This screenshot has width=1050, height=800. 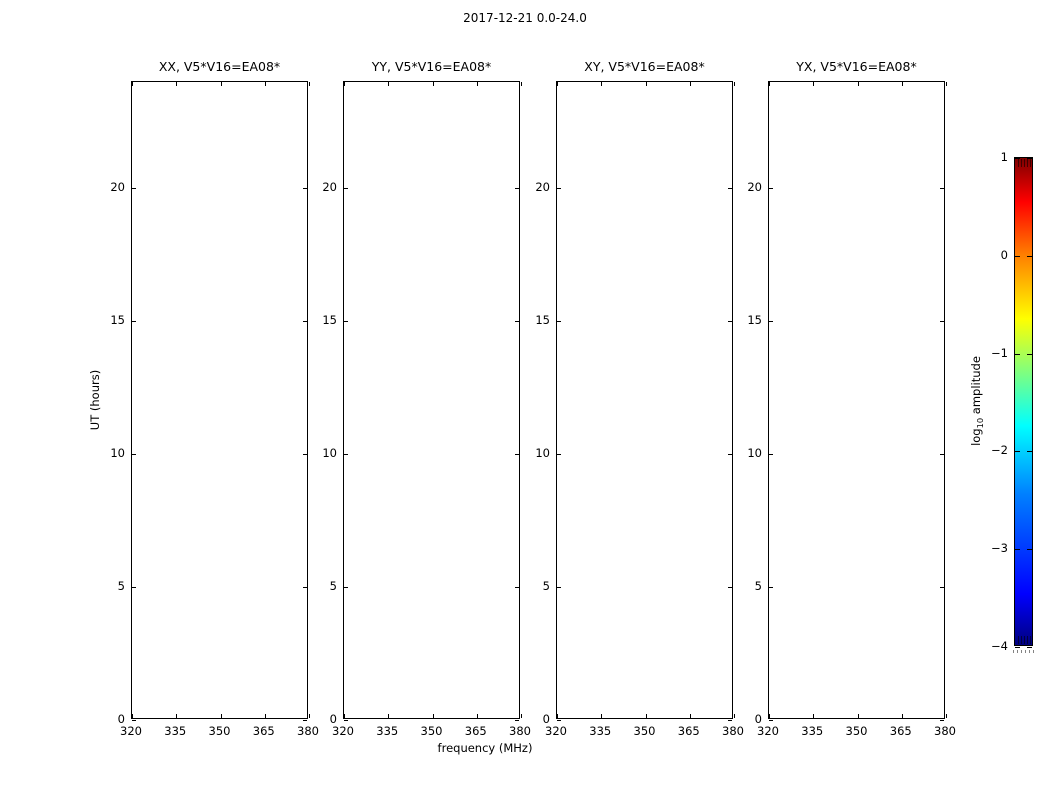 What do you see at coordinates (856, 66) in the screenshot?
I see `panel-title-yx: YX, V5*V16=EA08*` at bounding box center [856, 66].